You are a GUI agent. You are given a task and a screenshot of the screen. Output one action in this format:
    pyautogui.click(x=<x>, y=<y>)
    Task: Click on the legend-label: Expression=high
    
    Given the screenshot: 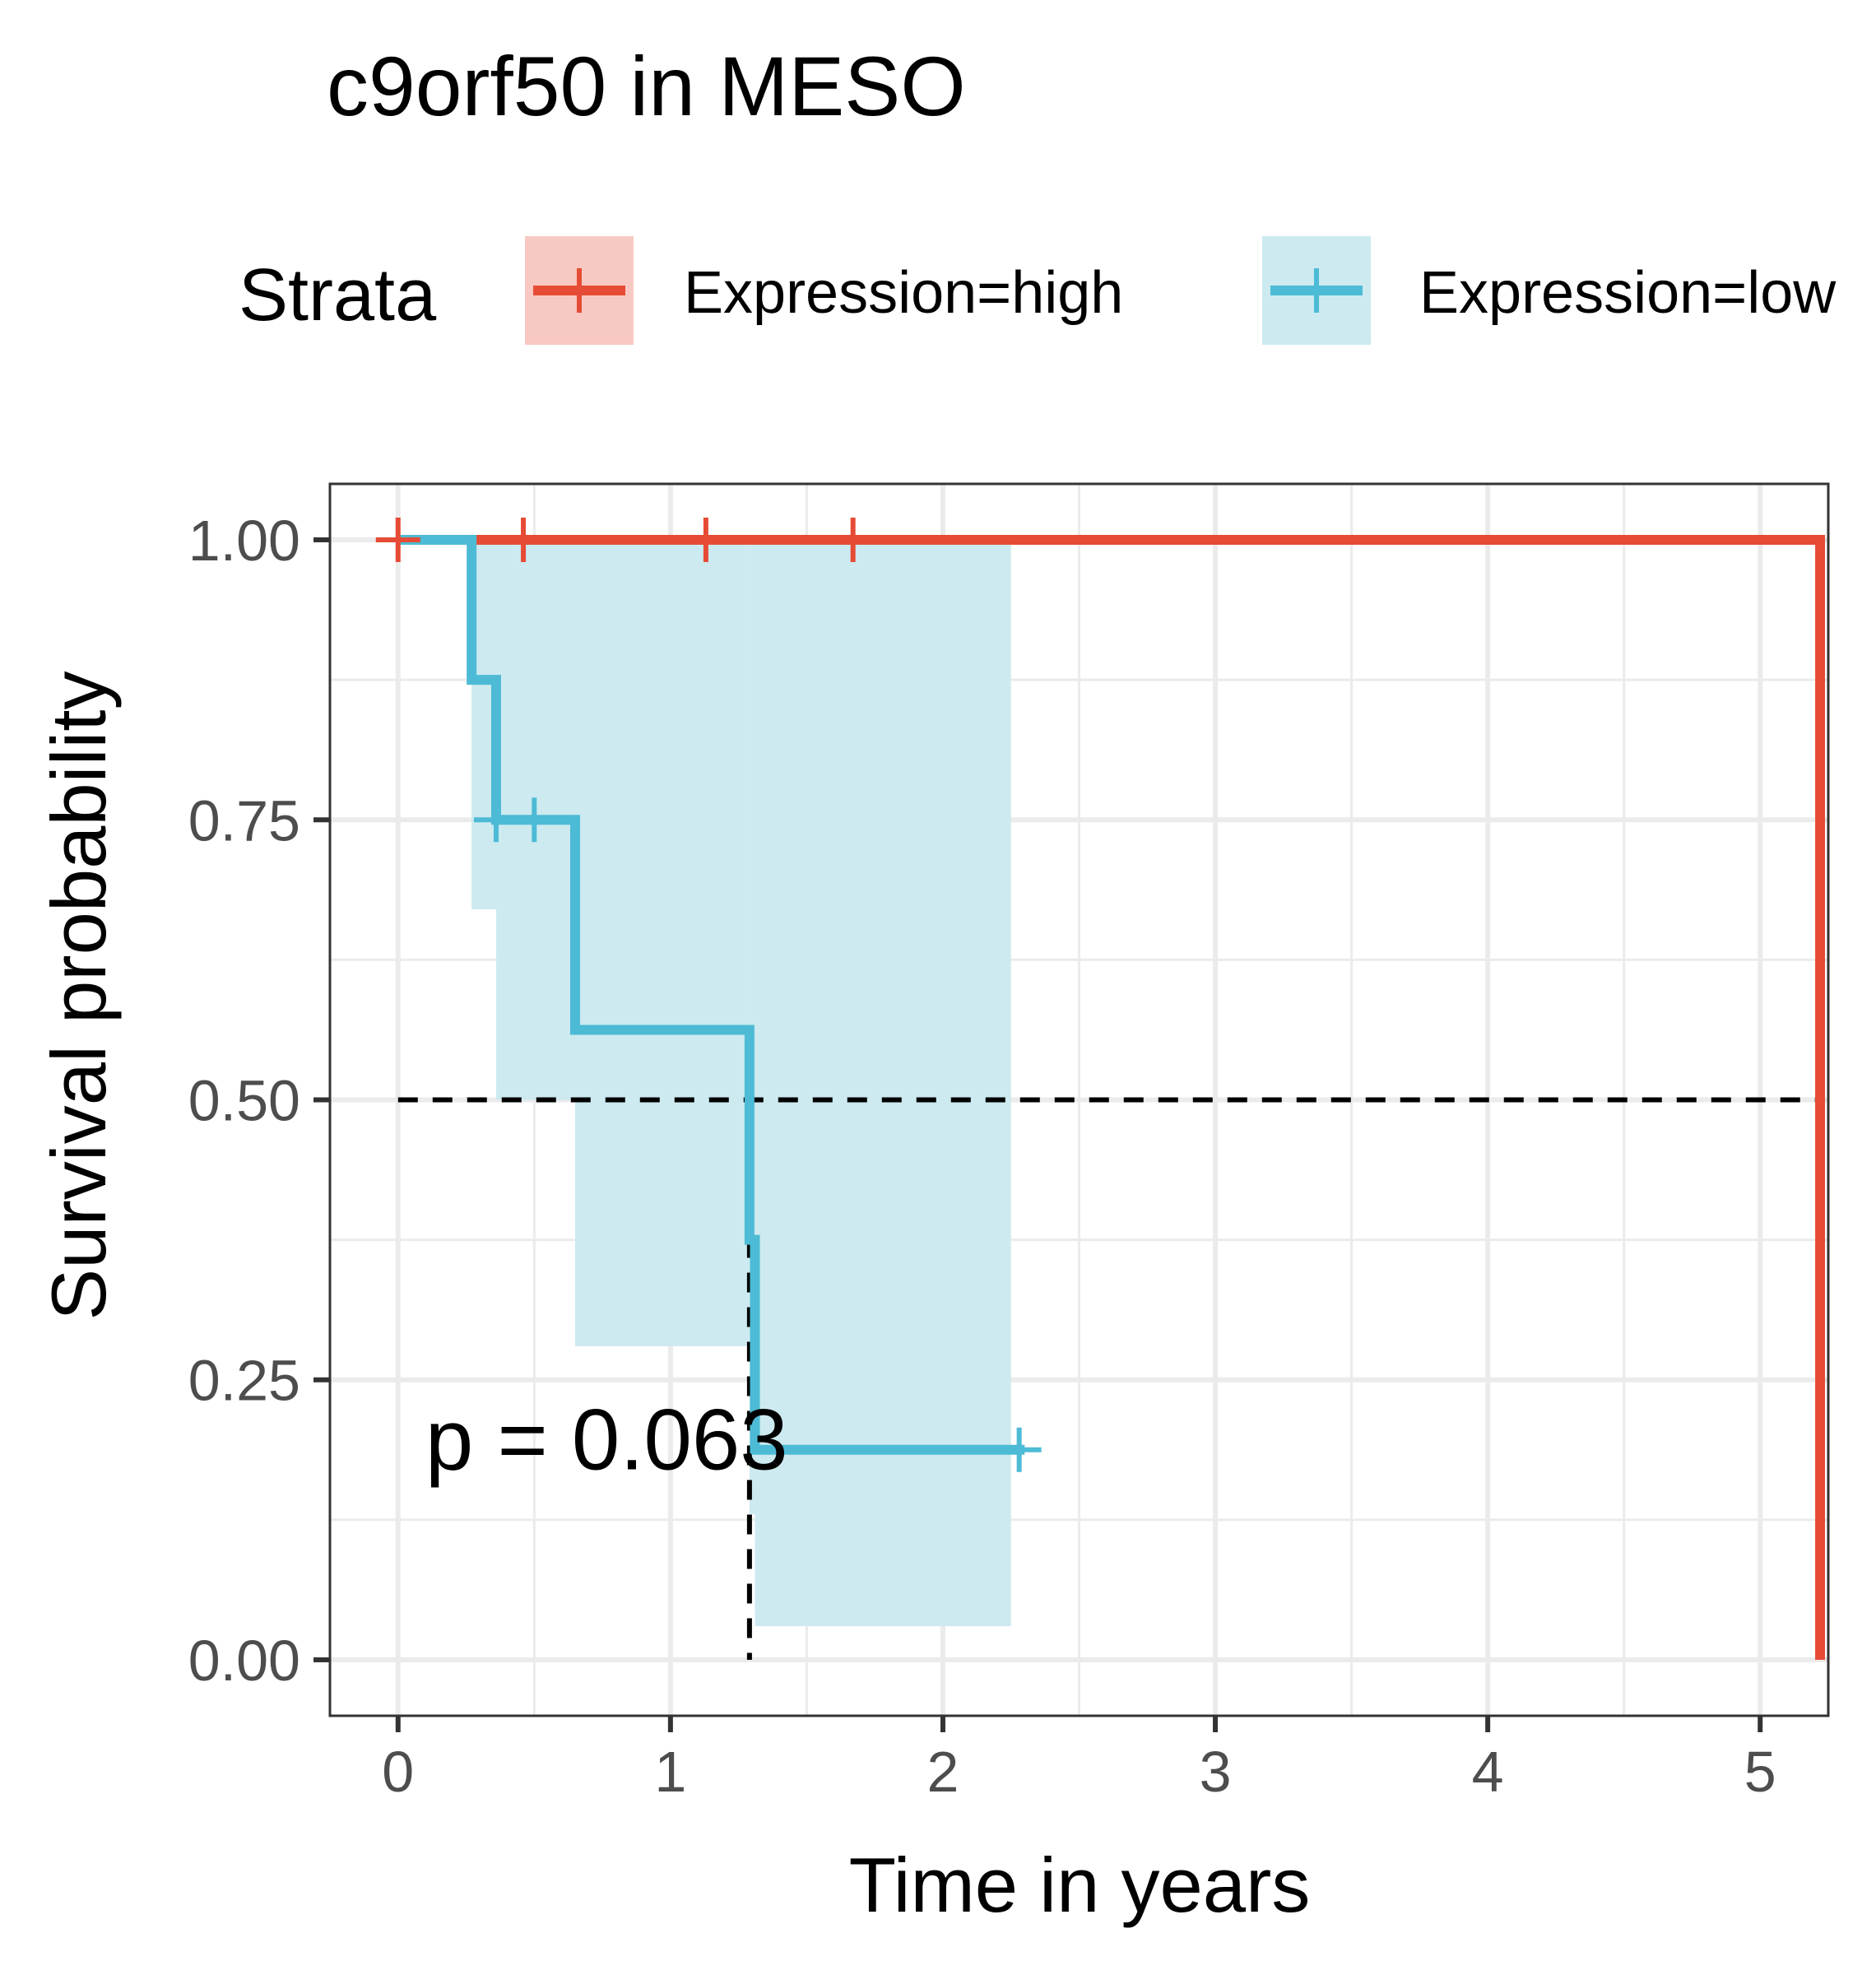 What is the action you would take?
    pyautogui.click(x=903, y=293)
    